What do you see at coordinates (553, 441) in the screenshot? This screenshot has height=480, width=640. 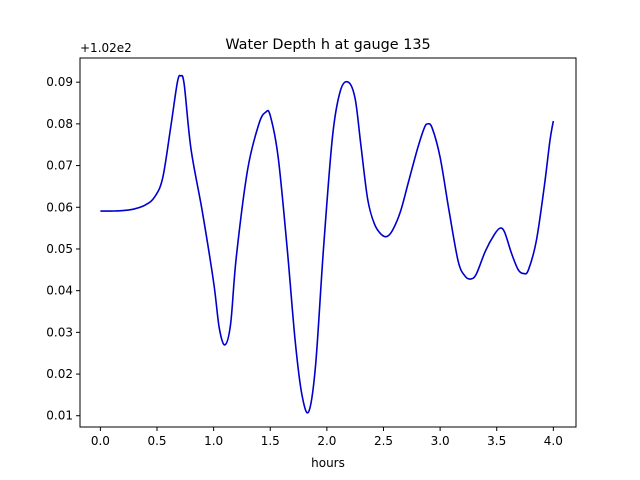 I see `x-tick-label: 4.0` at bounding box center [553, 441].